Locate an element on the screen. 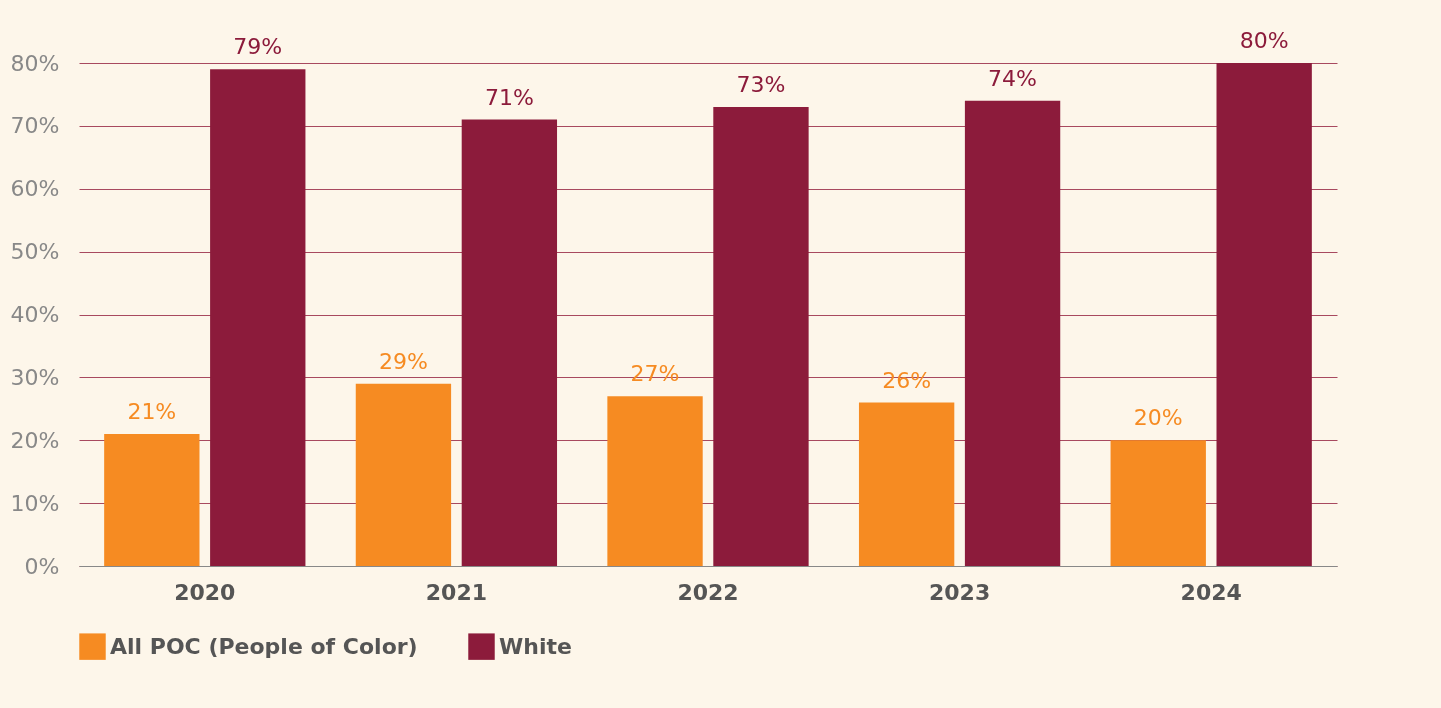 Image resolution: width=1441 pixels, height=708 pixels. y-tick-label: 30% is located at coordinates (35, 377).